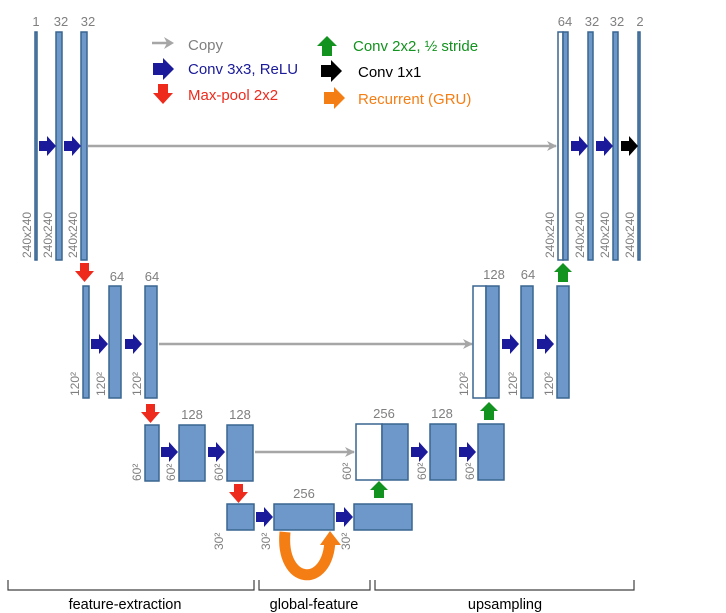 This screenshot has width=726, height=613. What do you see at coordinates (59, 146) in the screenshot?
I see `block-l1-conv1` at bounding box center [59, 146].